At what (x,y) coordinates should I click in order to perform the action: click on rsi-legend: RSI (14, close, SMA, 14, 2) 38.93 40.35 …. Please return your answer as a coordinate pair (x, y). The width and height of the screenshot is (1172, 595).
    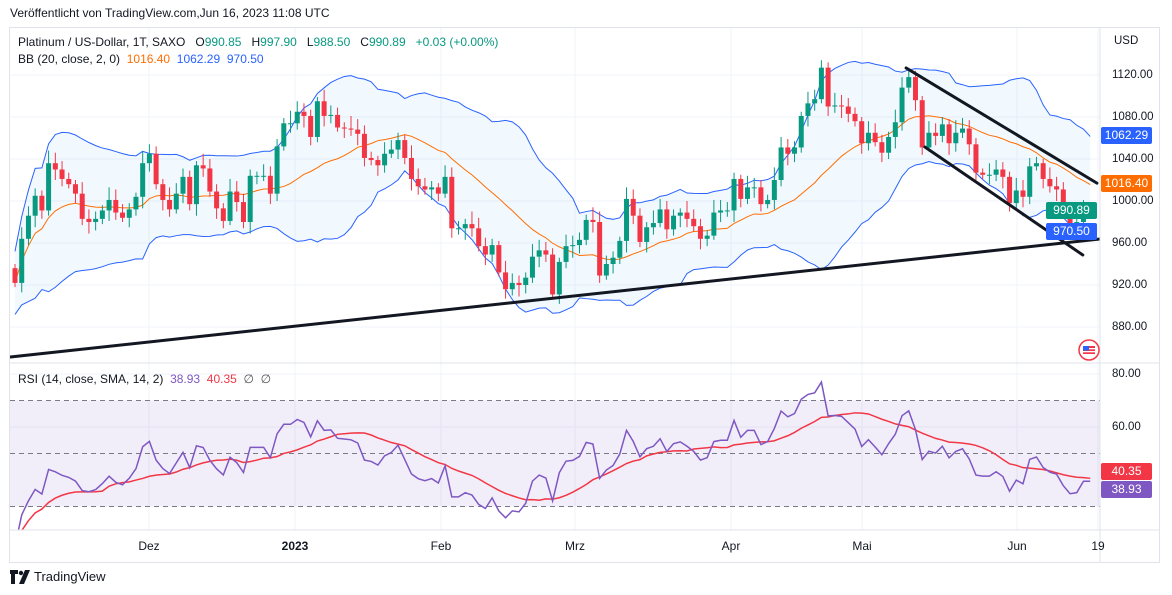
    Looking at the image, I should click on (144, 379).